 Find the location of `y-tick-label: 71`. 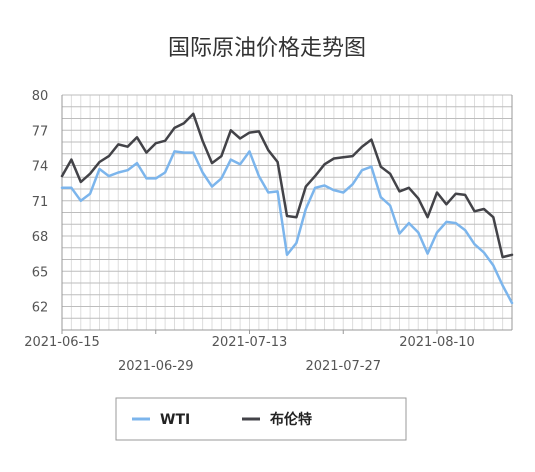

y-tick-label: 71 is located at coordinates (40, 202).